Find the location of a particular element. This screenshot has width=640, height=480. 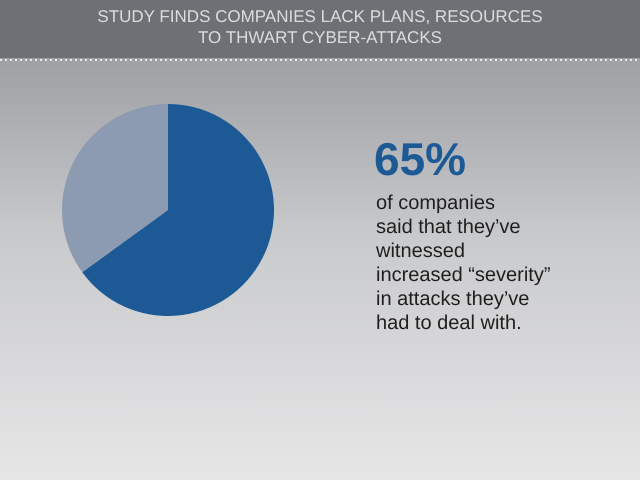

text: STUDY FINDS COMPANIES LACK PLANS, RESOURCES TO THWART CYBER-ATTACKS is located at coordinates (320, 27).